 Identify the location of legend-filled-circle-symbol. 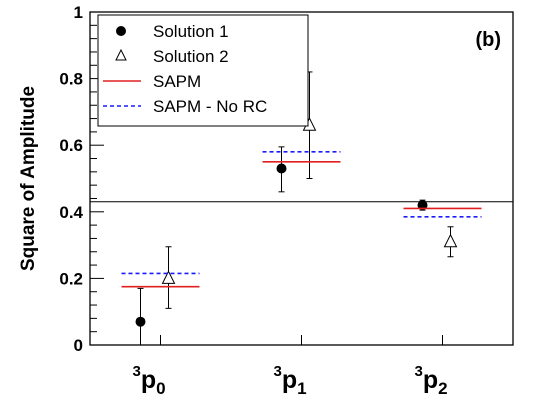
(121, 31).